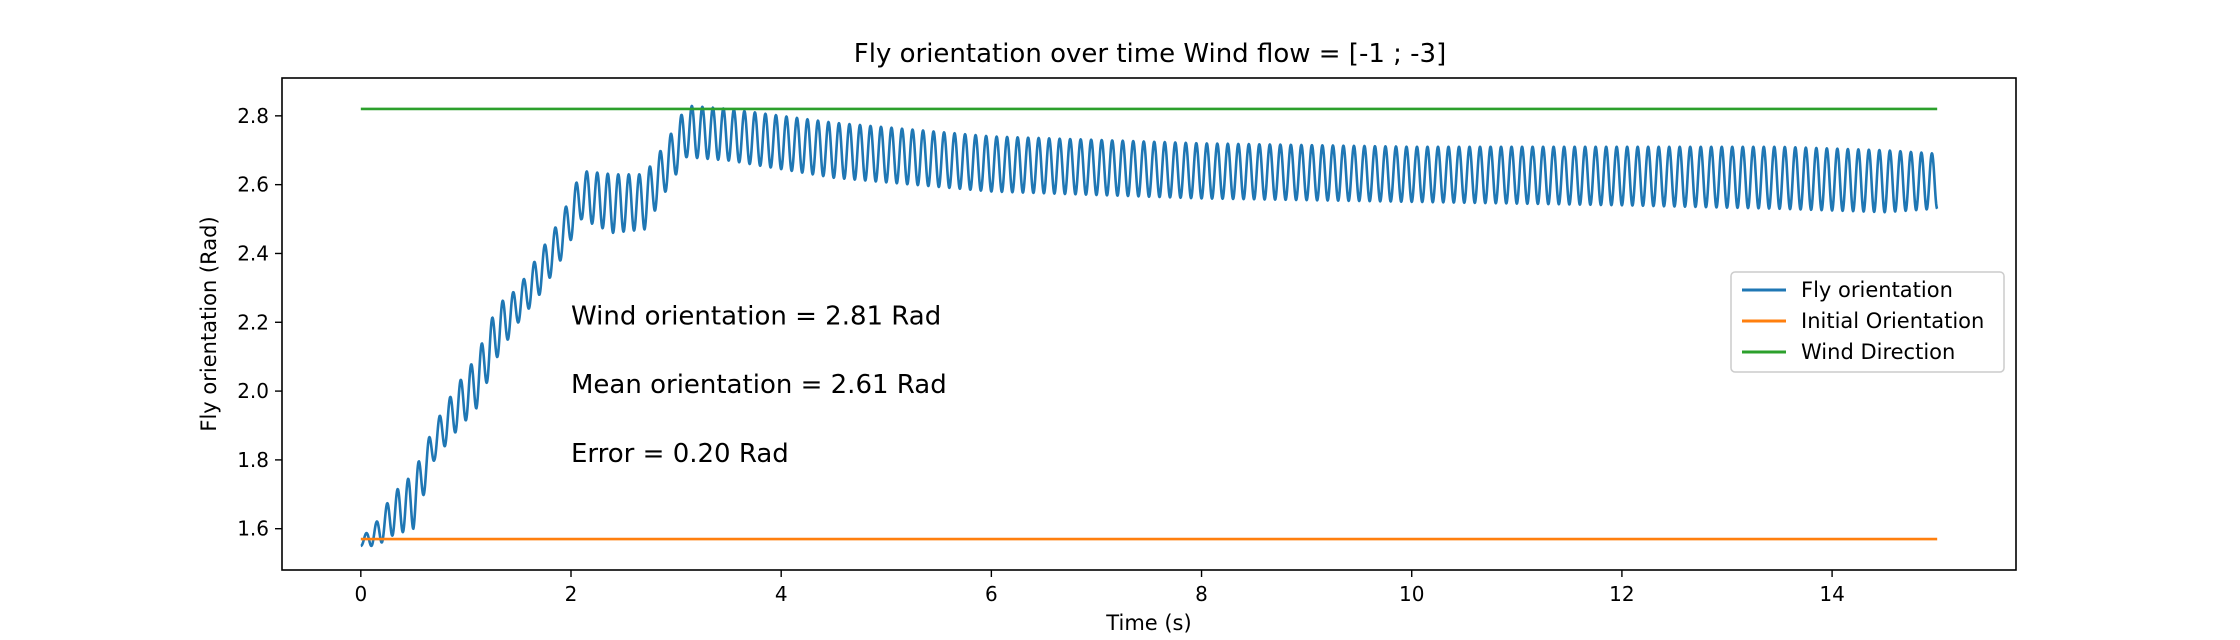  Describe the element at coordinates (253, 460) in the screenshot. I see `y-tick-label: 1.8` at that location.